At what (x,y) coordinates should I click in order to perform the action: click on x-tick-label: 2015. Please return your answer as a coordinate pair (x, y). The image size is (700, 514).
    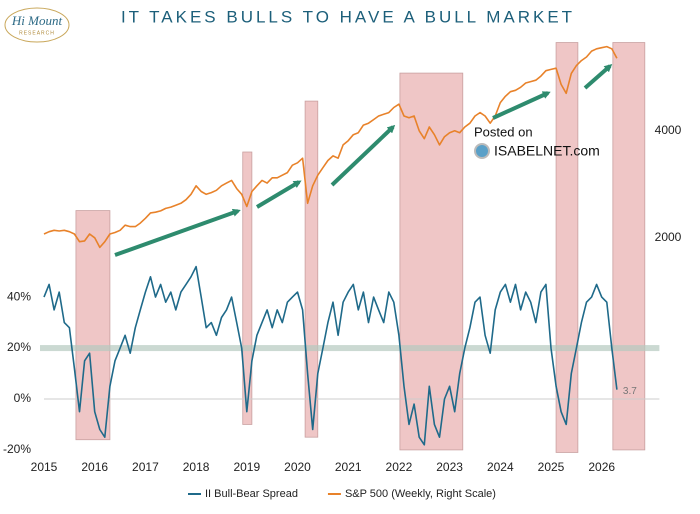
    Looking at the image, I should click on (44, 467).